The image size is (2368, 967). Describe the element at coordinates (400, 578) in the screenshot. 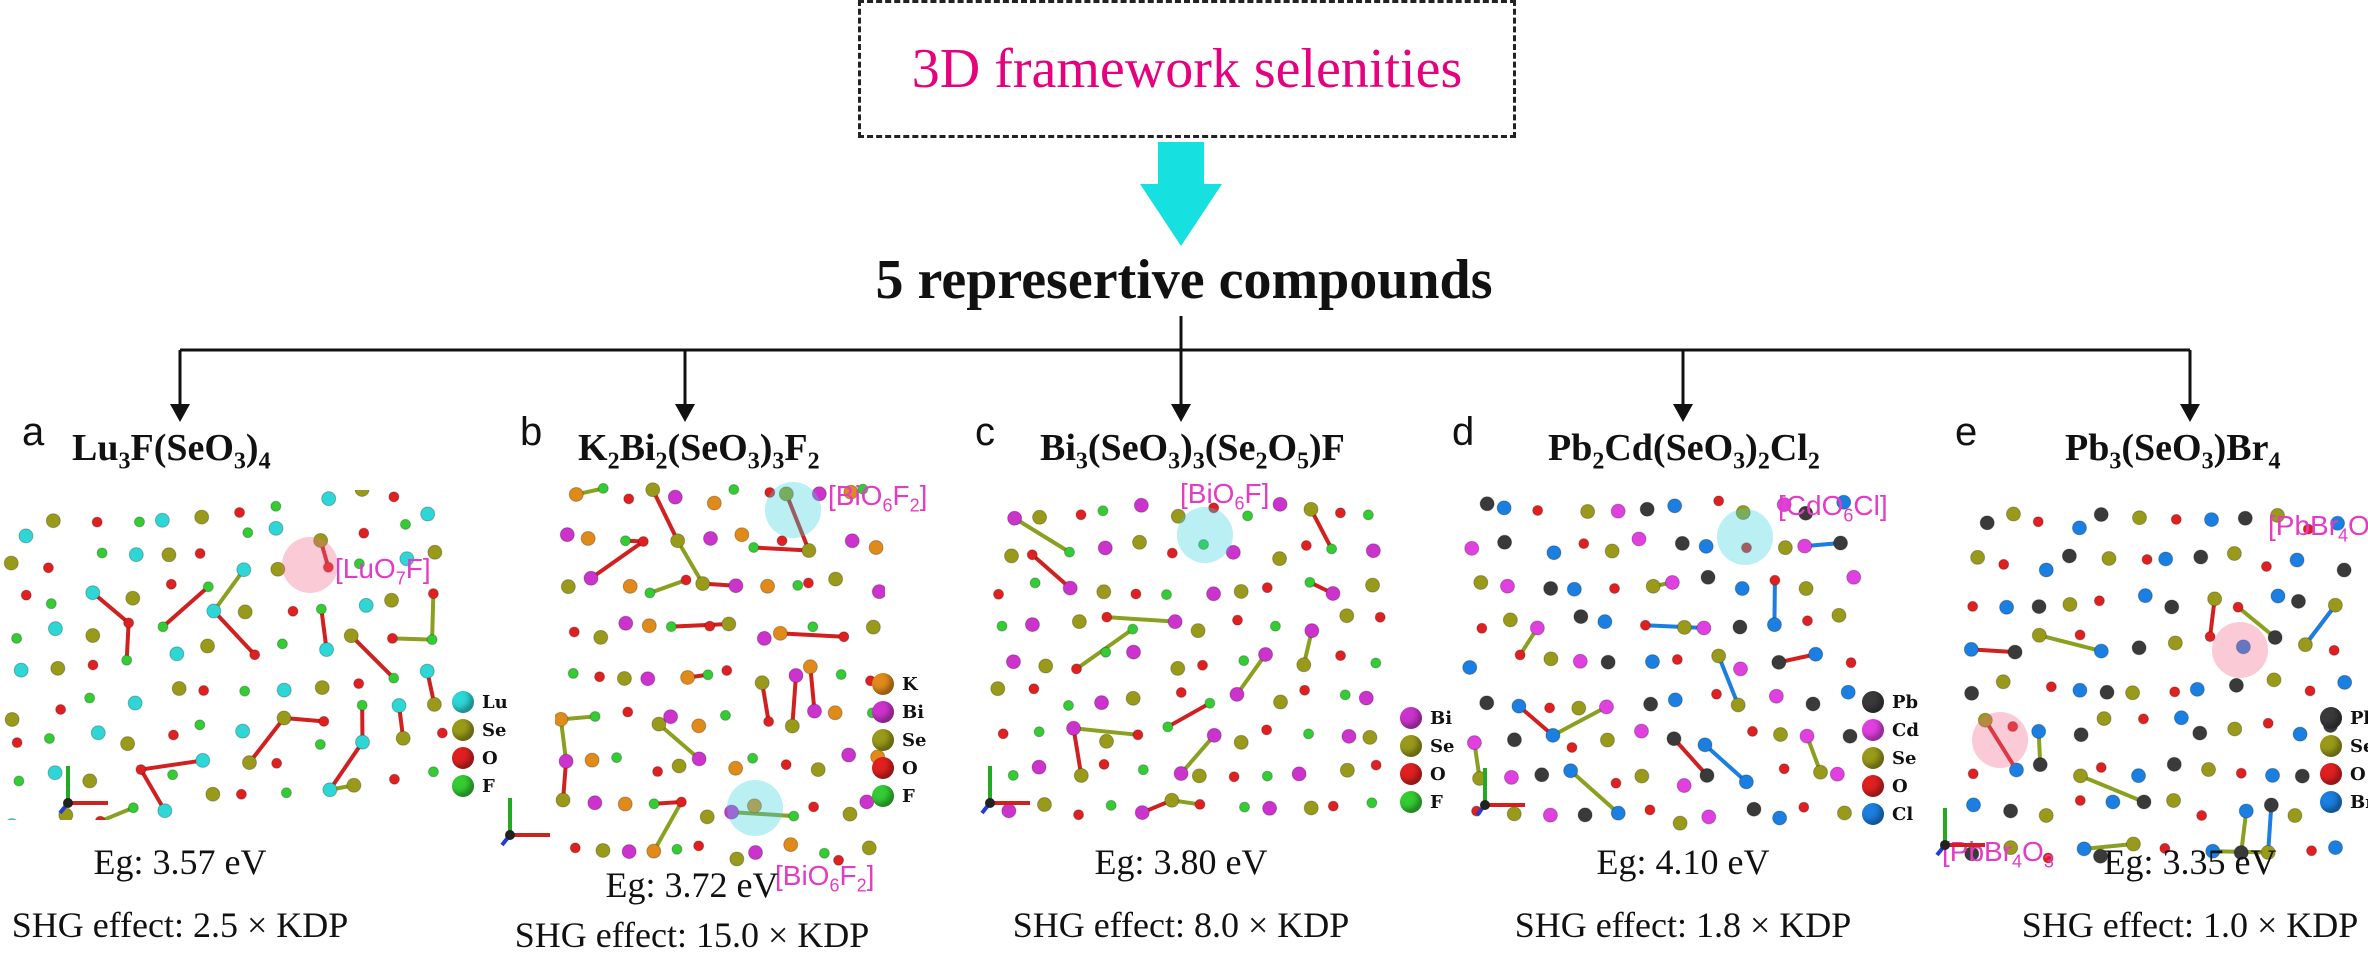

I see `polyhedron-label-part: 7` at that location.